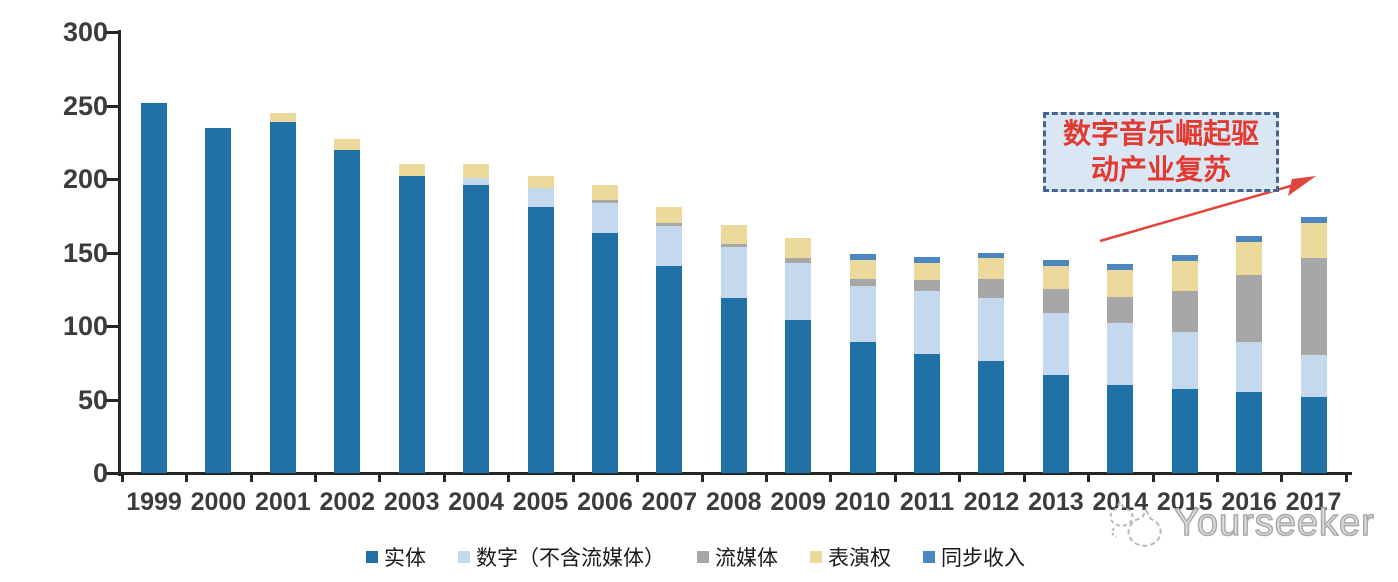  Describe the element at coordinates (737, 557) in the screenshot. I see `legend-item-streaming: 流媒体` at that location.